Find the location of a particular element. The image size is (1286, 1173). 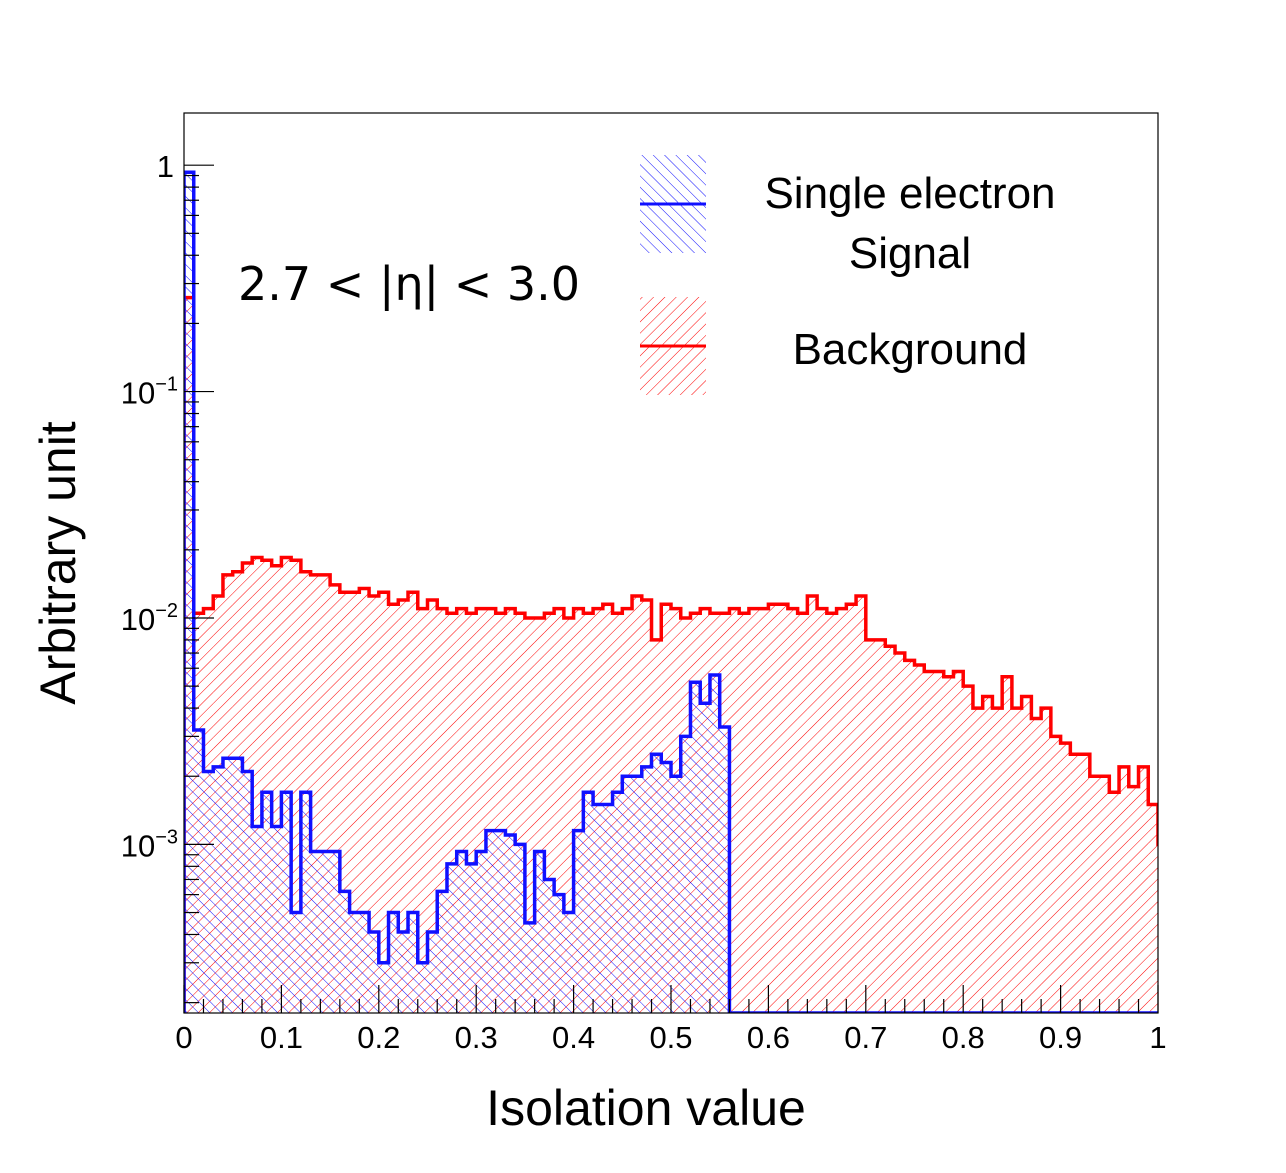

y-tick-label: 1 is located at coordinates (165, 166).